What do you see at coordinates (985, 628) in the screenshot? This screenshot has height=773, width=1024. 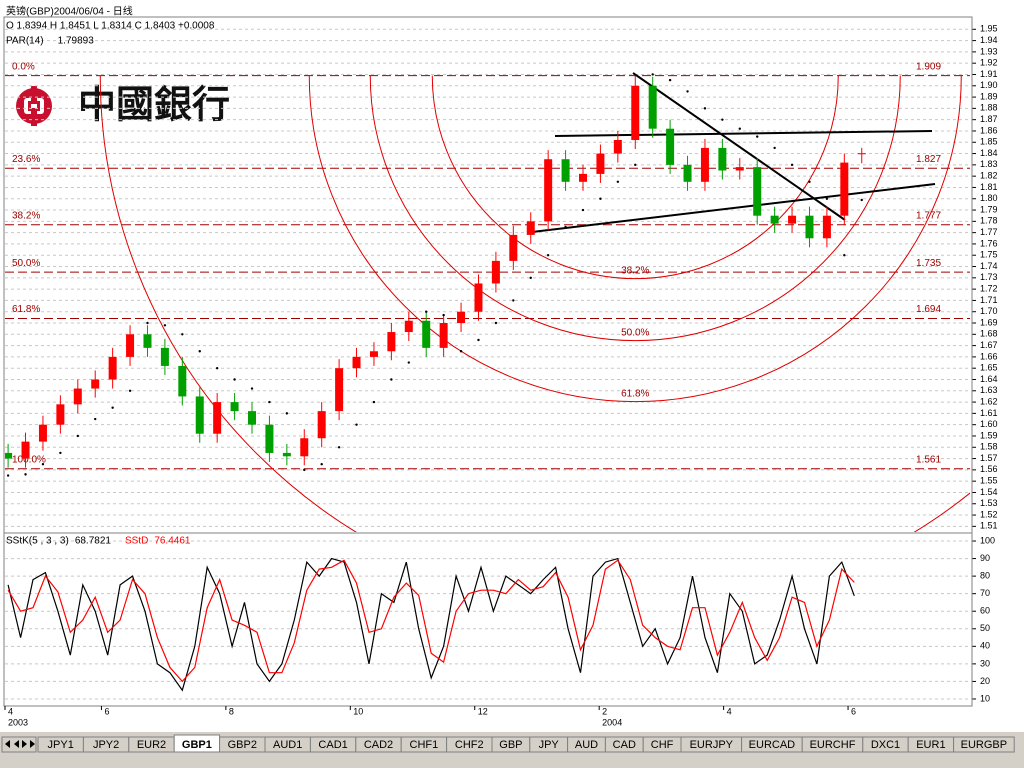 I see `y-tick-label: 50` at bounding box center [985, 628].